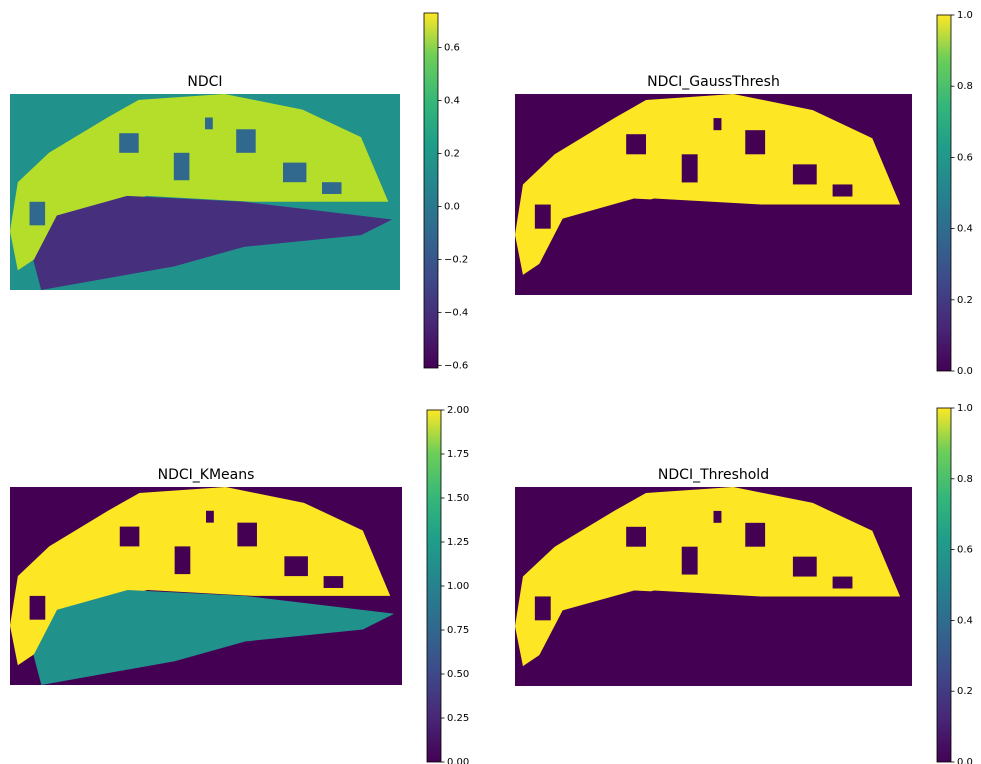 This screenshot has width=981, height=764. Describe the element at coordinates (458, 630) in the screenshot. I see `colorbar-tick-label: 0.75` at that location.